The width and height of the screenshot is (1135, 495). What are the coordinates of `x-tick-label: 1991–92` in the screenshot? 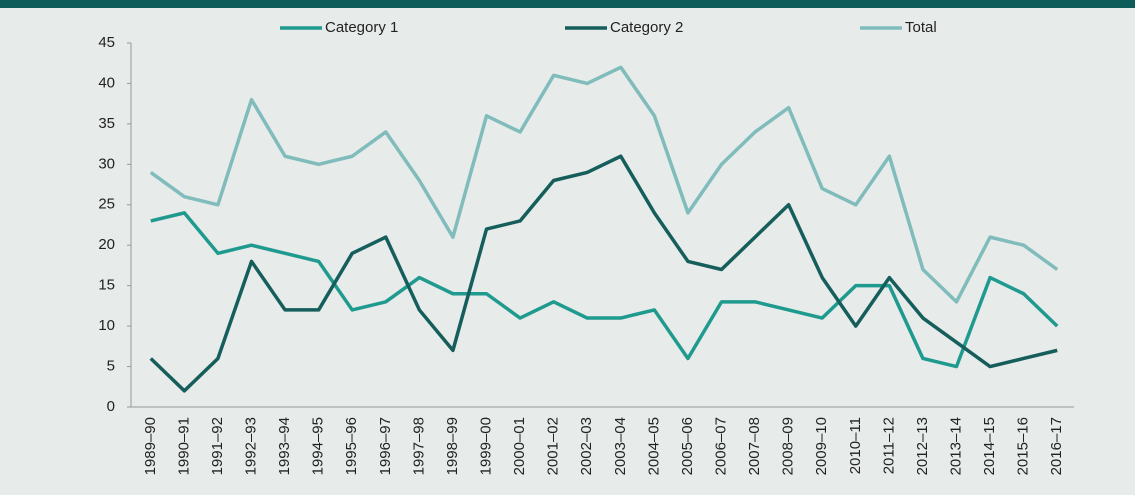 It's located at (217, 446).